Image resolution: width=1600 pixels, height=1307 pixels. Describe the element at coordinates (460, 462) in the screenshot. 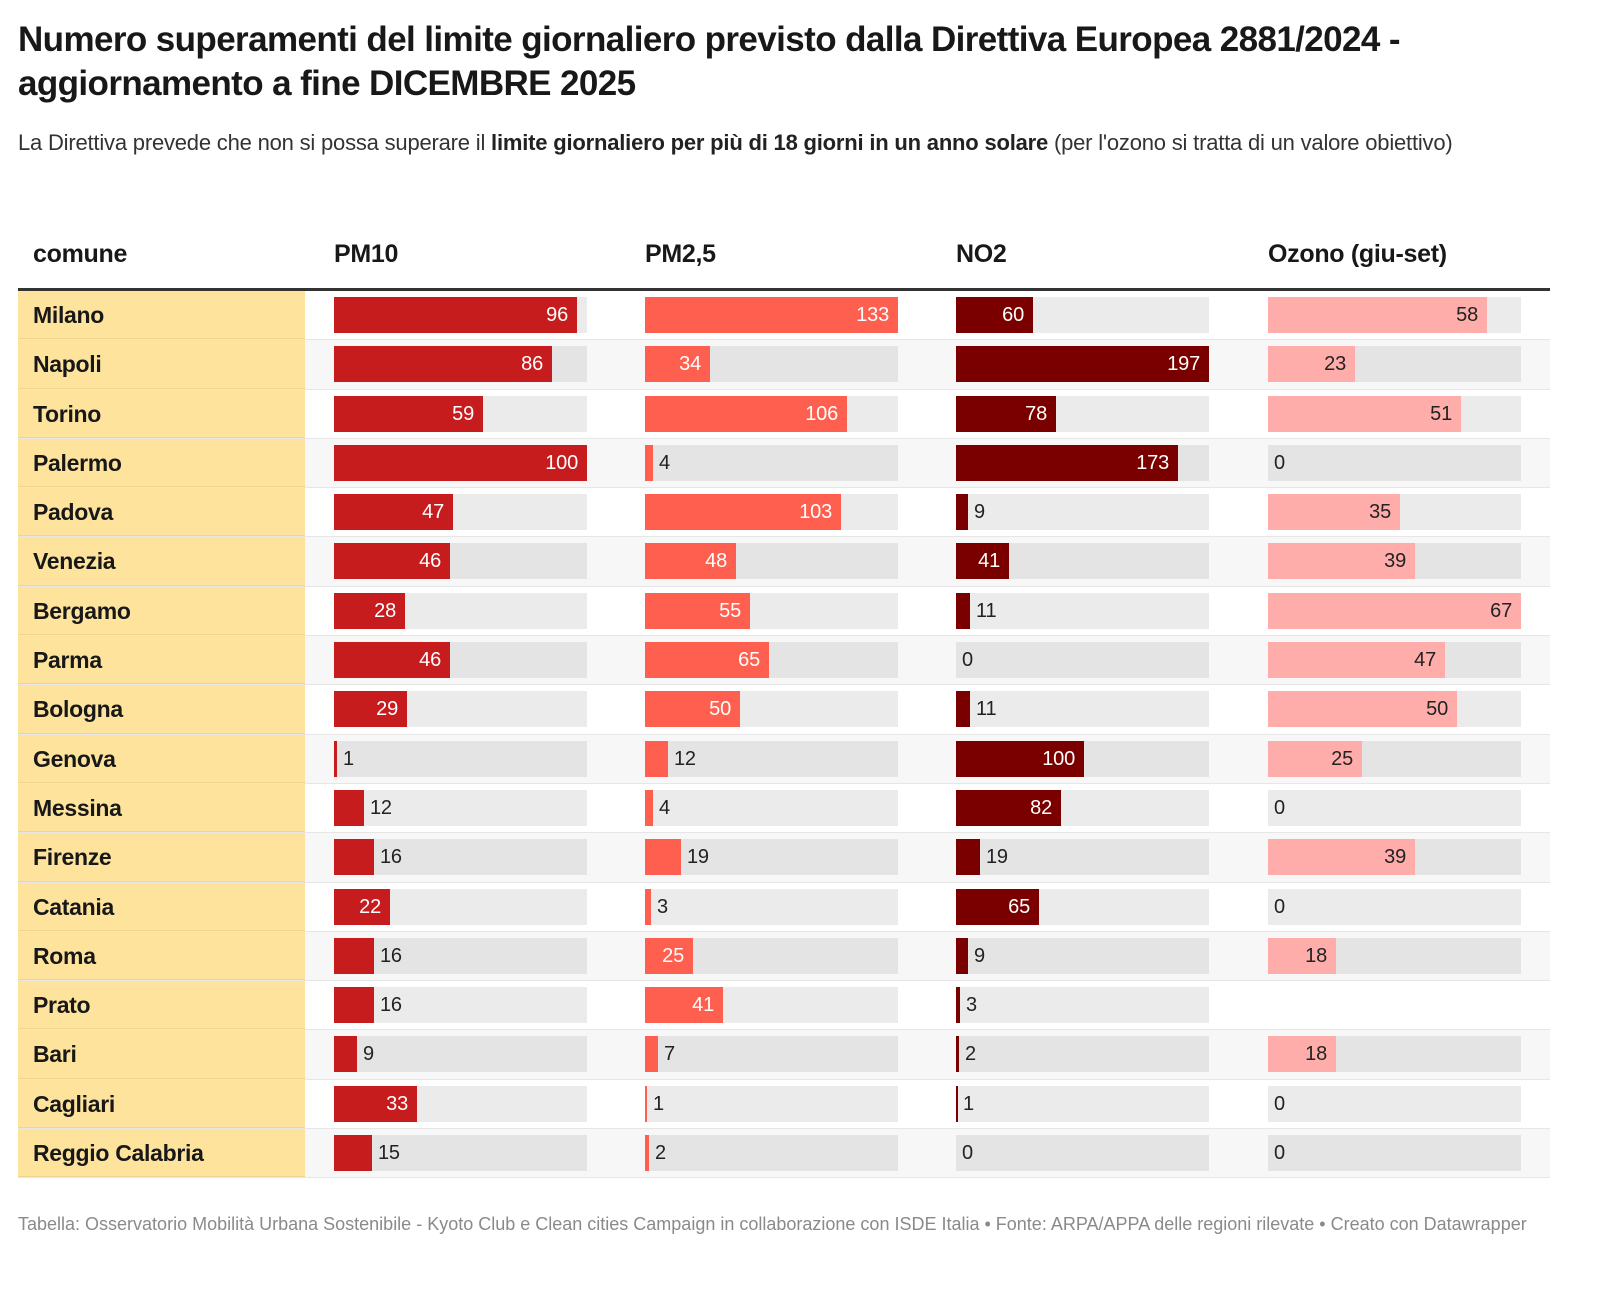

I see `bar-track-pm10: 100` at that location.